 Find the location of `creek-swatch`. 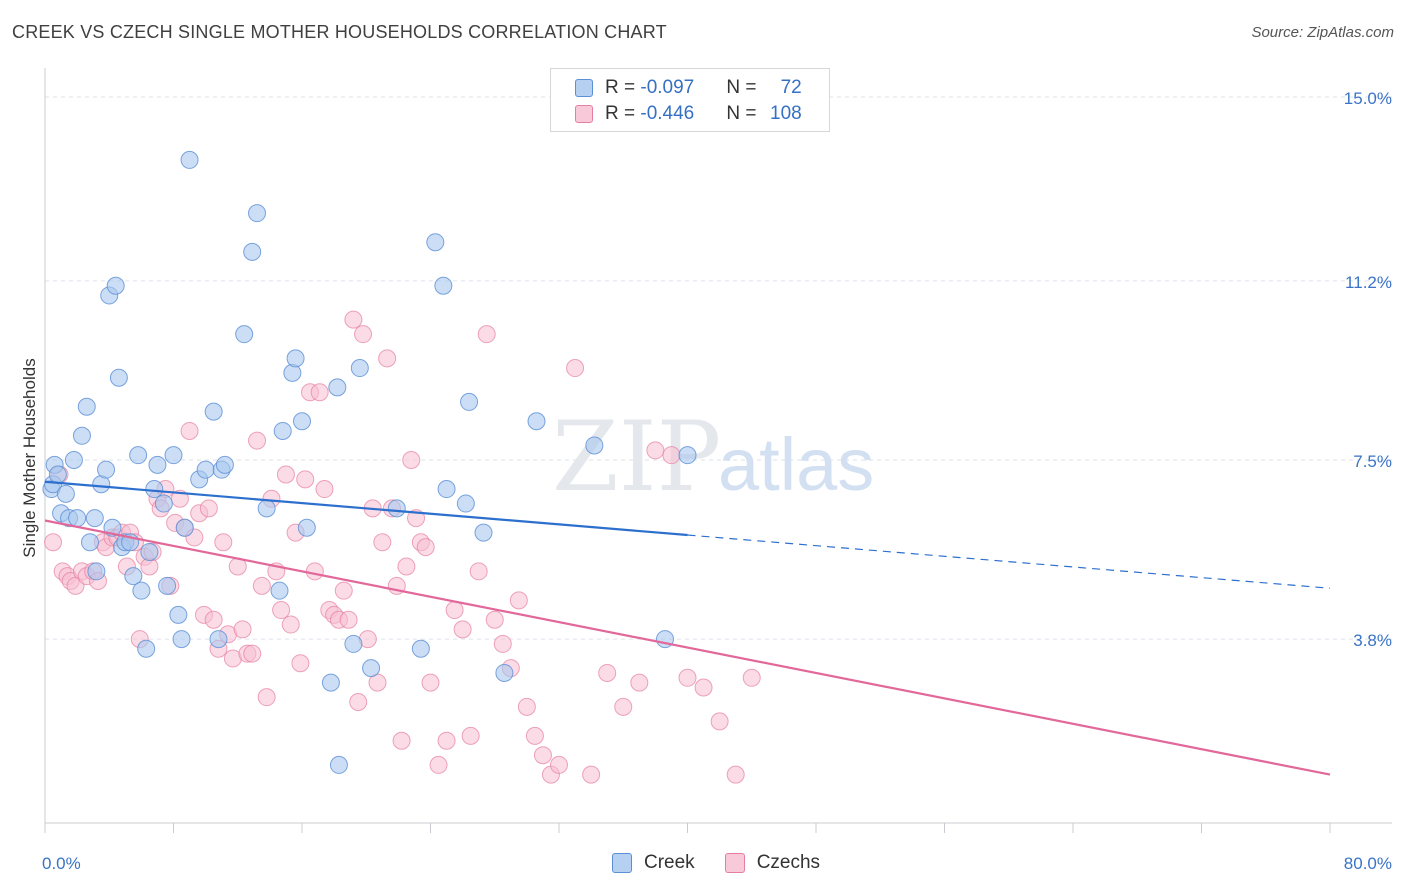

creek-swatch is located at coordinates (584, 88).